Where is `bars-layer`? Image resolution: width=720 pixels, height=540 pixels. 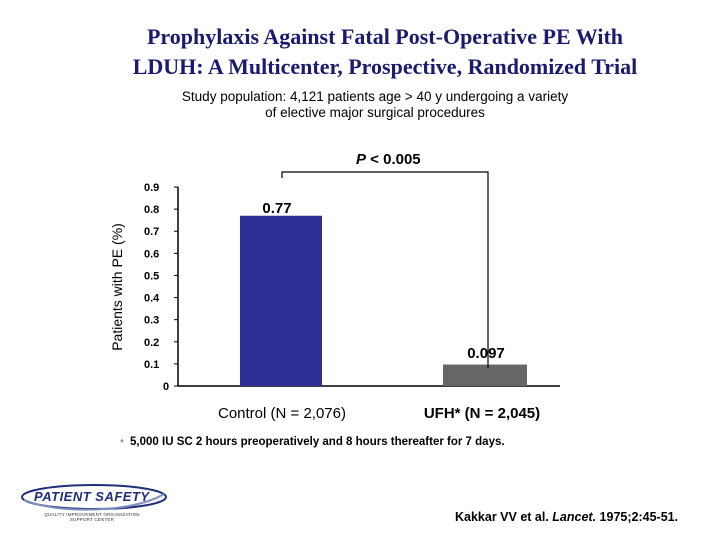
bars-layer is located at coordinates (383, 300).